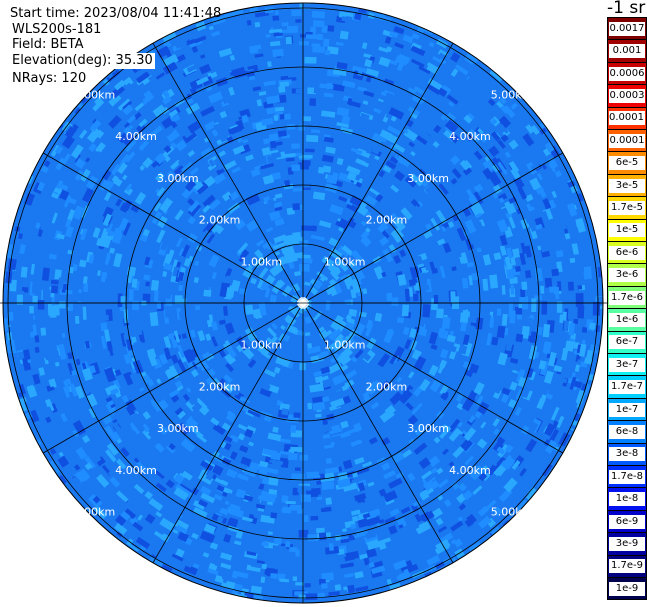 Image resolution: width=647 pixels, height=607 pixels. Describe the element at coordinates (627, 140) in the screenshot. I see `colorbar-label: 0.0001` at that location.